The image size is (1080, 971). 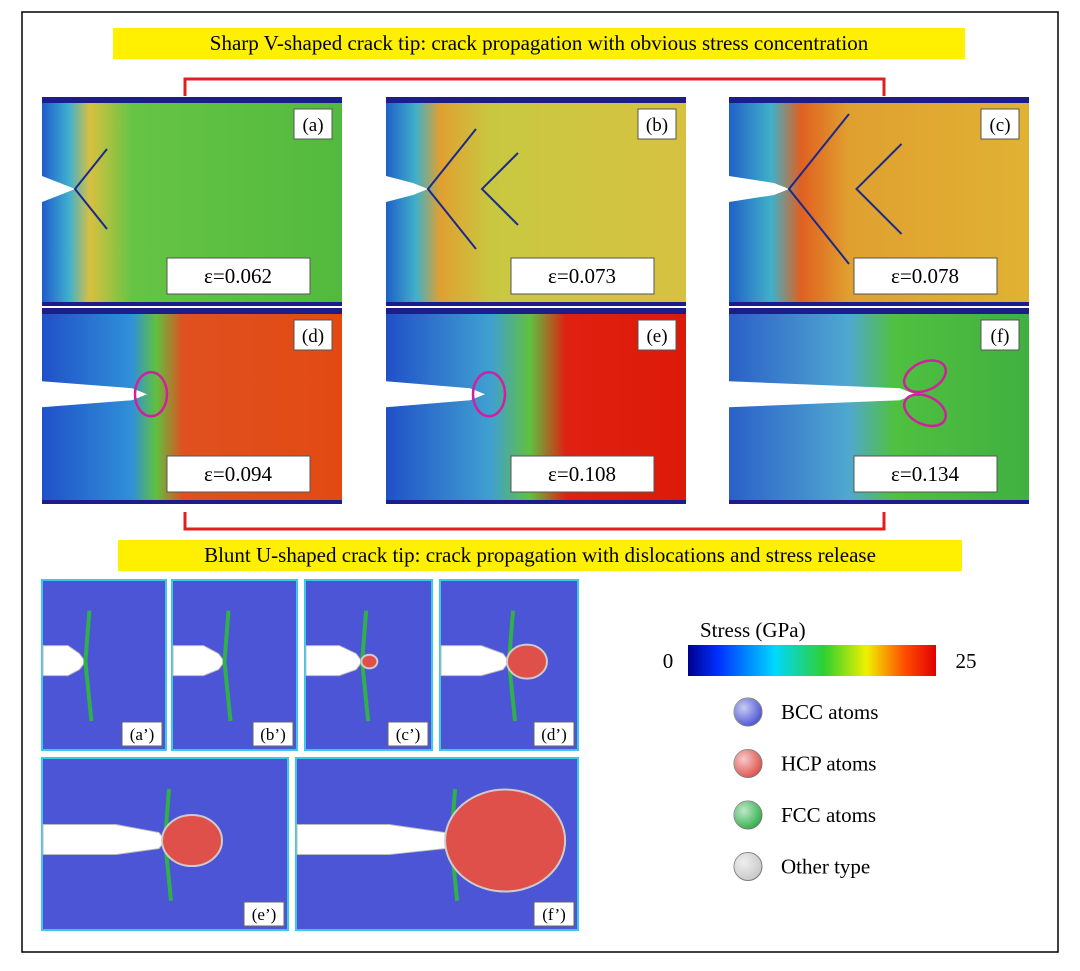 I want to click on structure-panel: (c’), so click(x=368, y=665).